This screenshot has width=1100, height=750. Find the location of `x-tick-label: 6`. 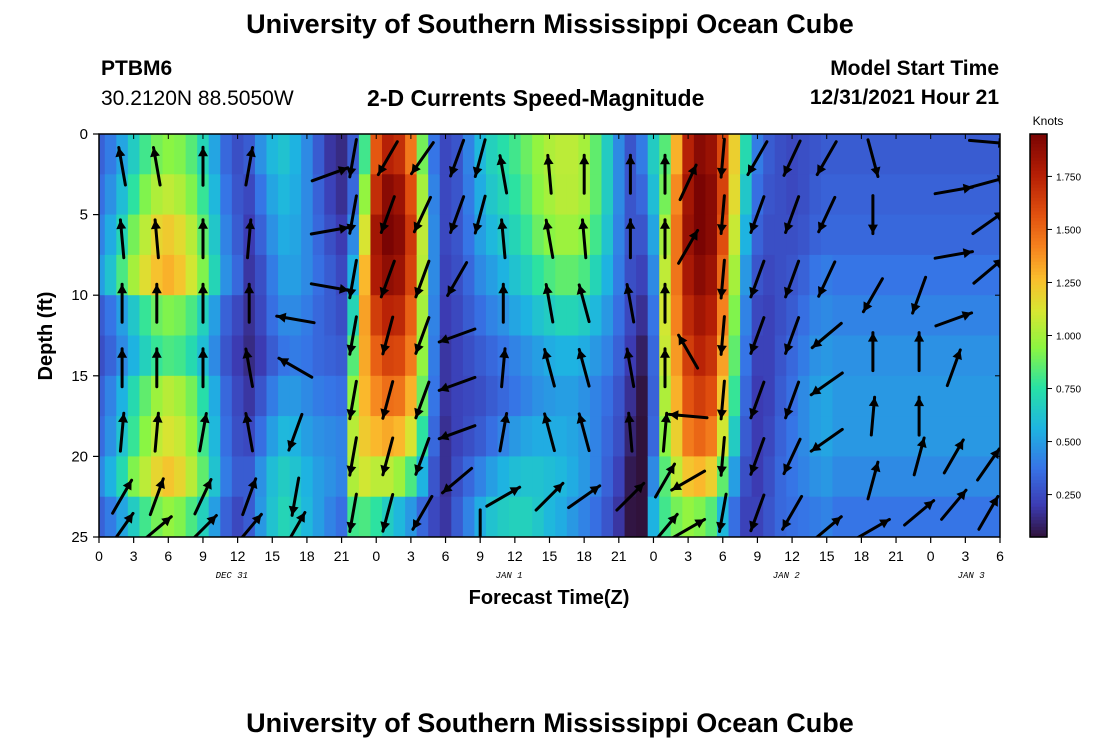

x-tick-label: 6 is located at coordinates (168, 556).